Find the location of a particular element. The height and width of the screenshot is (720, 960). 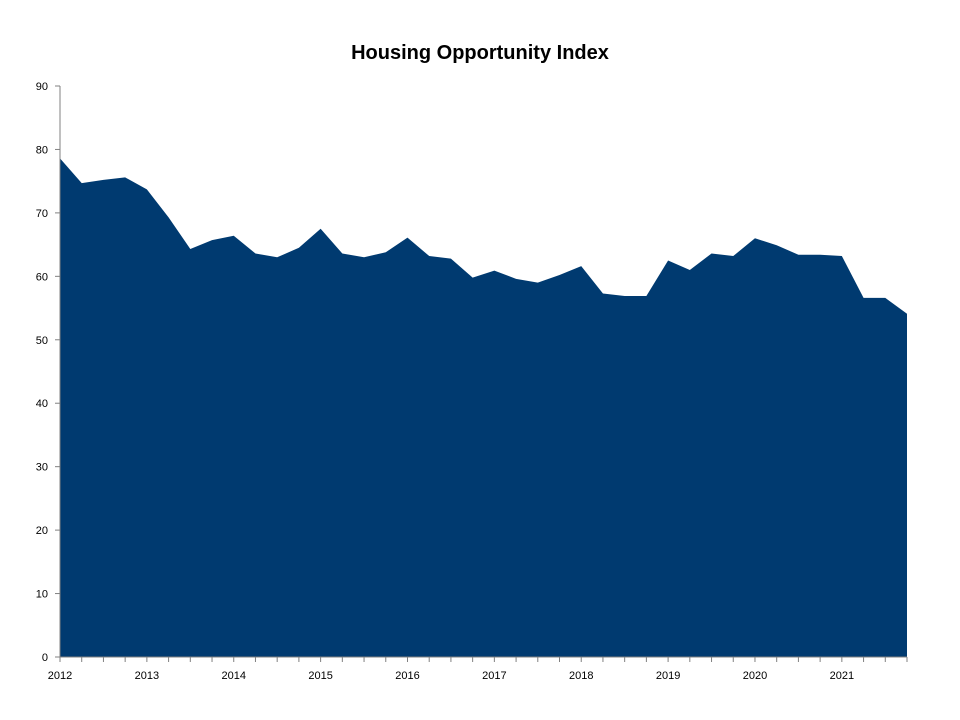

x-tick-label: 2012 is located at coordinates (60, 676).